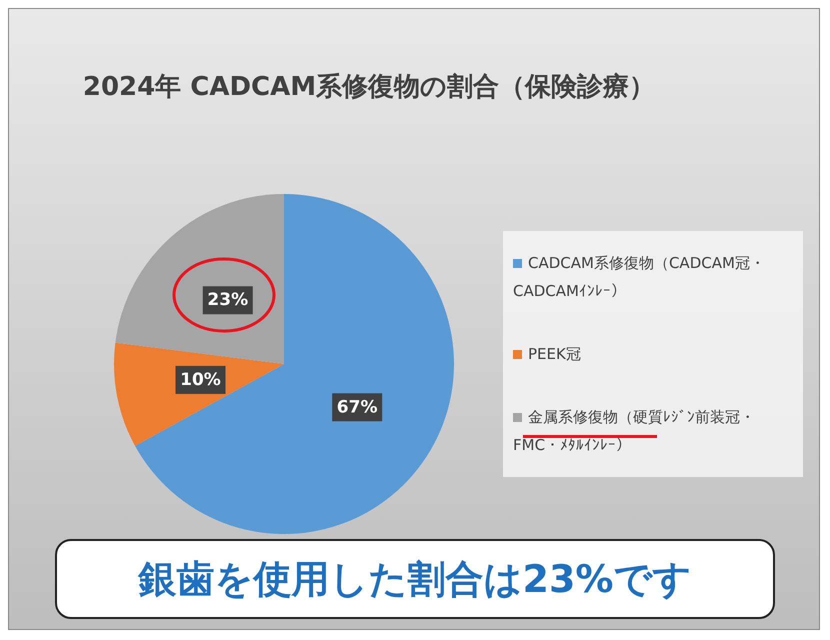 This screenshot has width=830, height=640. Describe the element at coordinates (200, 380) in the screenshot. I see `data-label: 10%` at that location.